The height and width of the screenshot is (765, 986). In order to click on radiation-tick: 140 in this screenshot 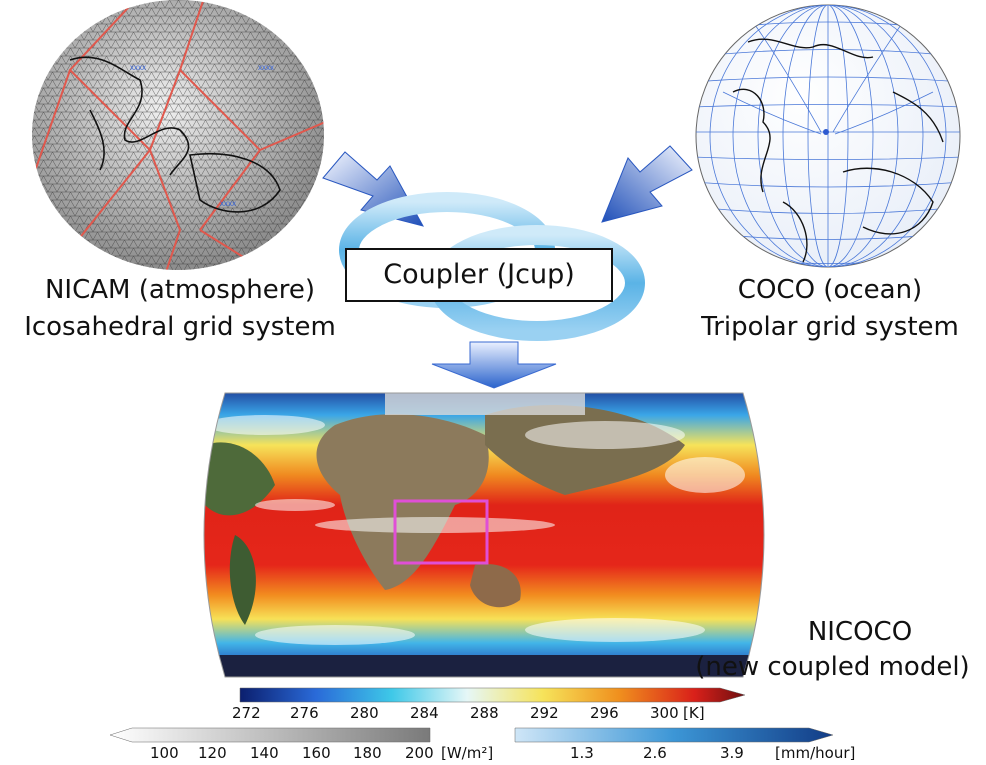, I will do `click(264, 753)`.